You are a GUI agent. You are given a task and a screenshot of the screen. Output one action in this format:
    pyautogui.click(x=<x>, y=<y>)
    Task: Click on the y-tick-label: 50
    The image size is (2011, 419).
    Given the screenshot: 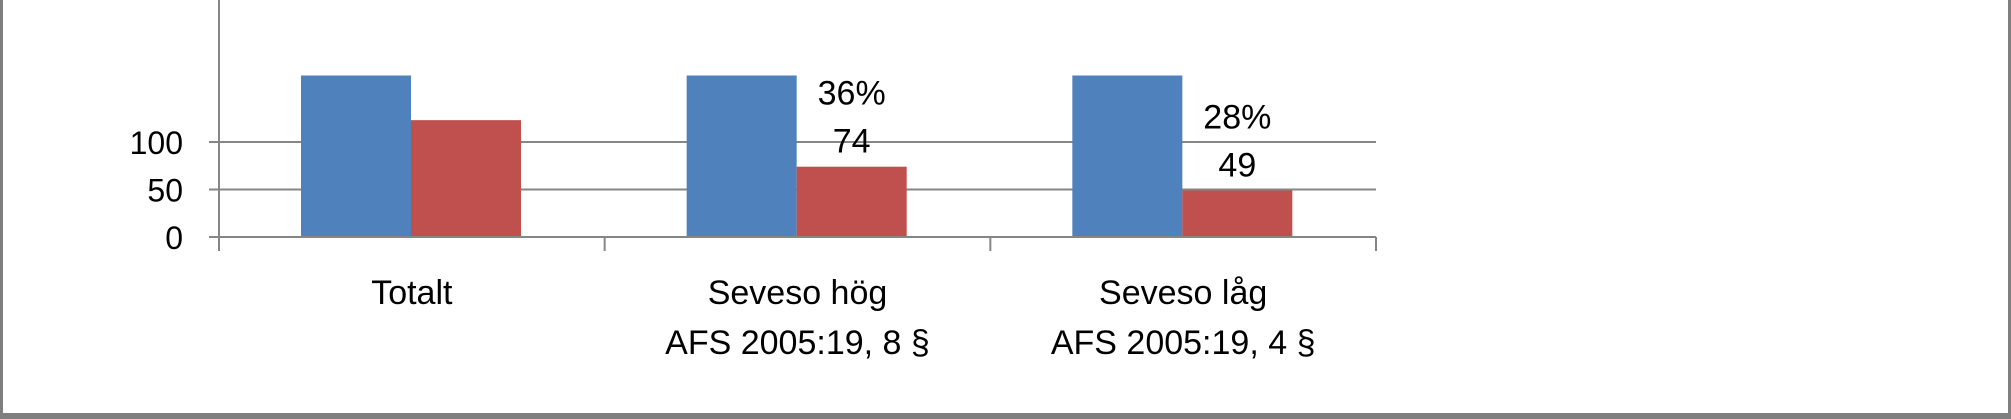 What is the action you would take?
    pyautogui.click(x=165, y=191)
    